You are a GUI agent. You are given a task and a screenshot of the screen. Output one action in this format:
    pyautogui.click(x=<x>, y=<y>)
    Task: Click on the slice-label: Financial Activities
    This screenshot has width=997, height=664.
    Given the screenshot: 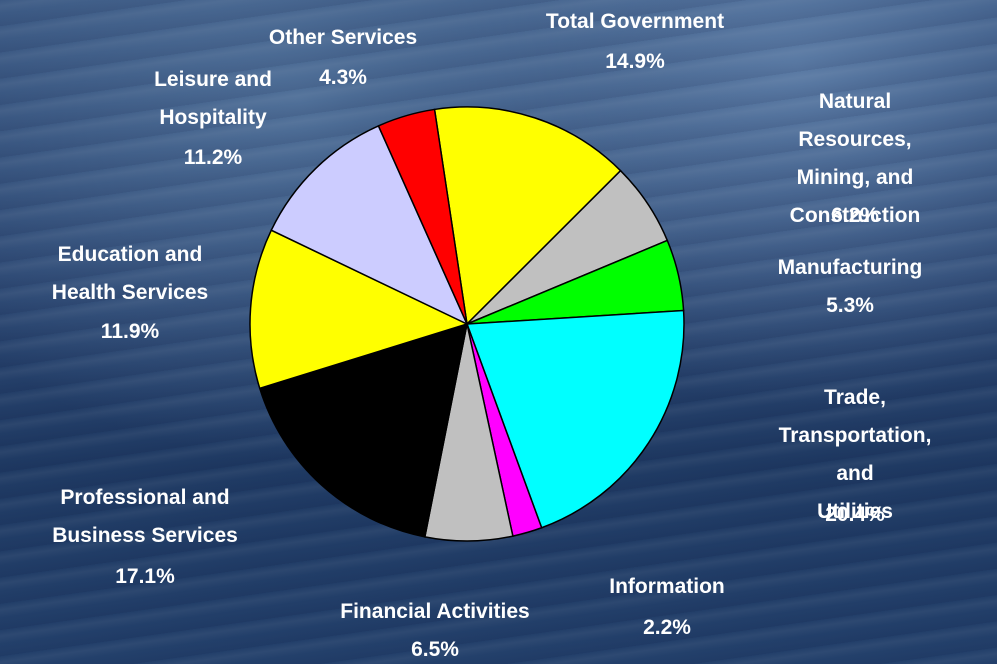 What is the action you would take?
    pyautogui.click(x=435, y=611)
    